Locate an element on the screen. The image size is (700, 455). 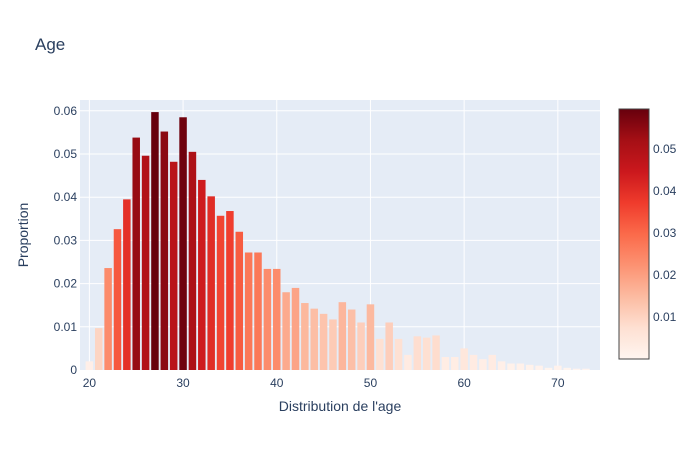
colorbar-tick-label: 0.03 is located at coordinates (665, 233).